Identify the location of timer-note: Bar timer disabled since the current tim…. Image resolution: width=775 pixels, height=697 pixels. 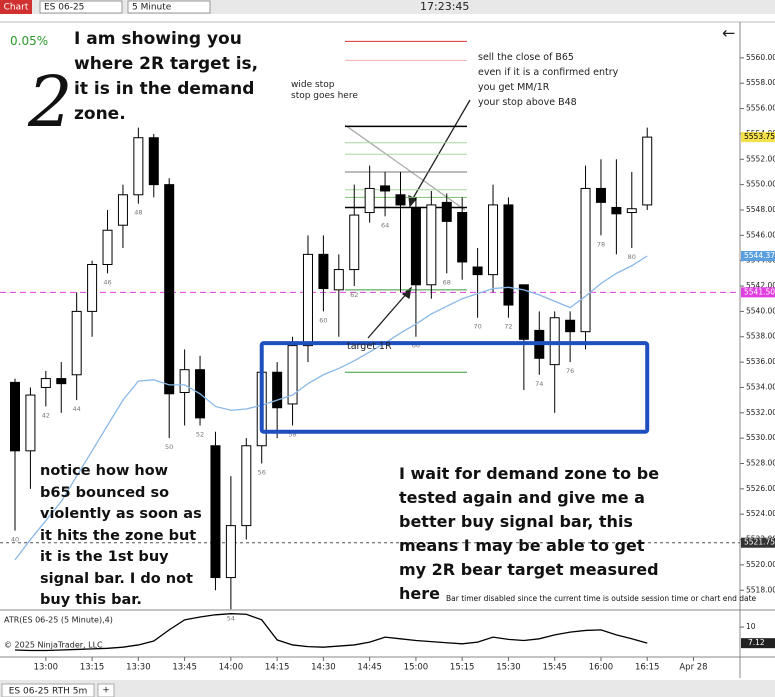
(601, 598).